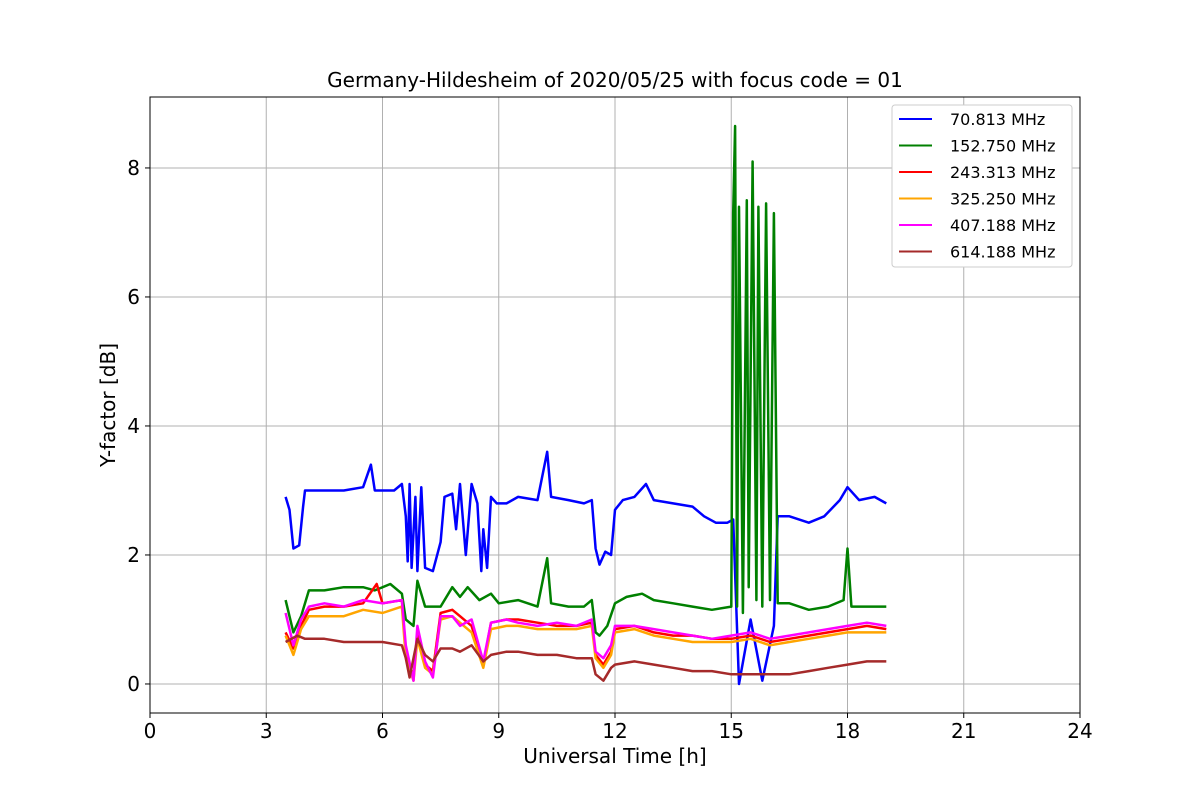 The image size is (1200, 800). I want to click on legend-label: 407.188 MHz, so click(1002, 225).